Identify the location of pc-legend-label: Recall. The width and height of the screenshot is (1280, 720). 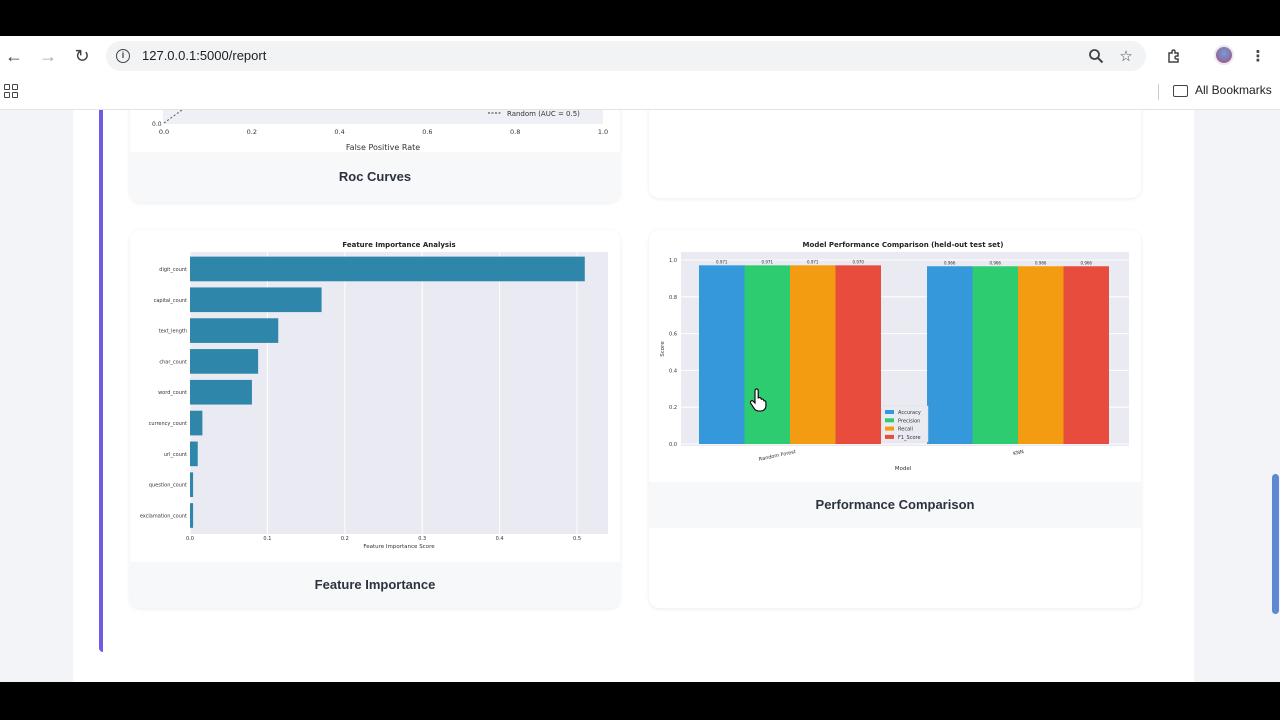
(905, 430).